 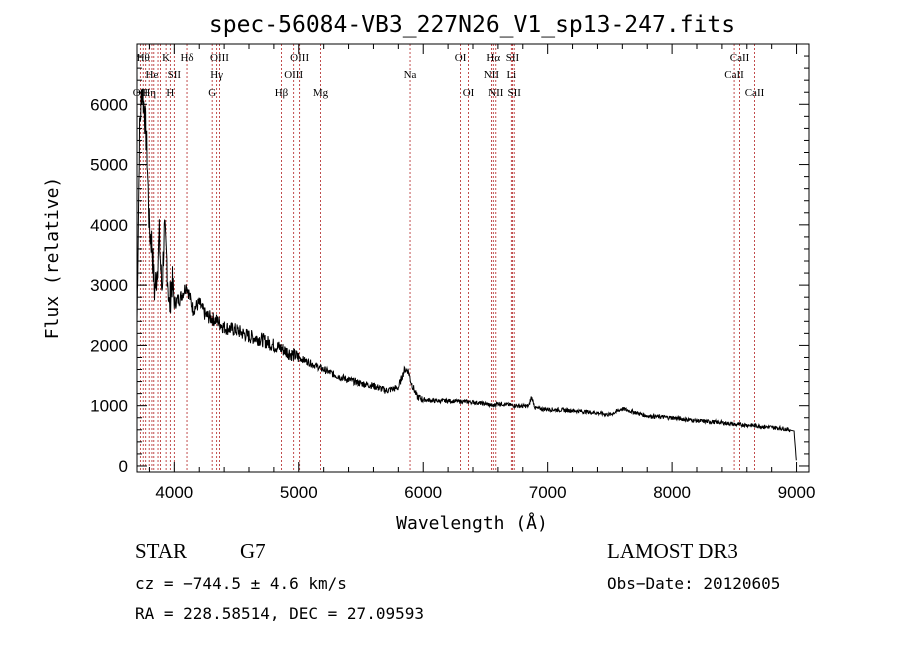 I want to click on y-tick-label: 1000, so click(x=109, y=406).